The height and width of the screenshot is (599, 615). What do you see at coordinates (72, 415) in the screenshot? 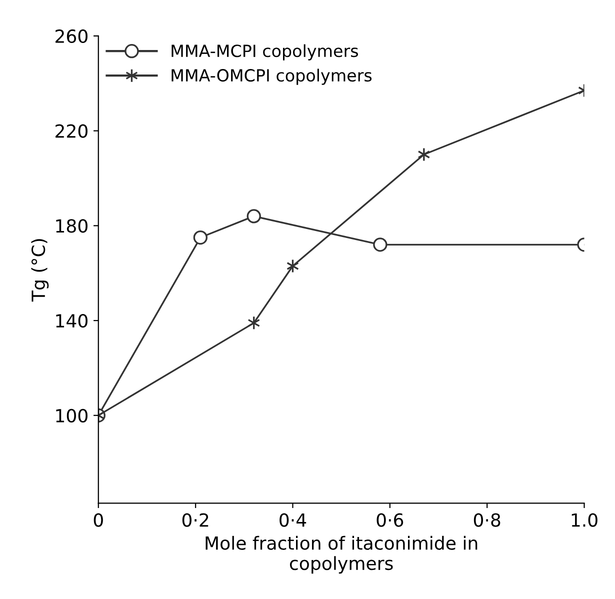
I see `y-tick-label: 100` at bounding box center [72, 415].